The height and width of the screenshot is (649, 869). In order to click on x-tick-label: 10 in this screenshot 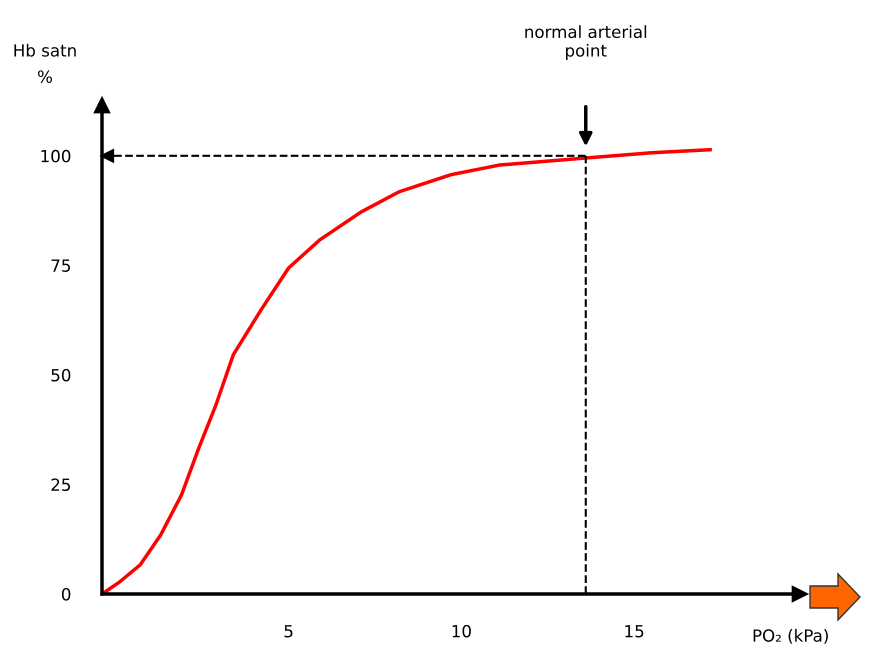, I will do `click(461, 631)`.